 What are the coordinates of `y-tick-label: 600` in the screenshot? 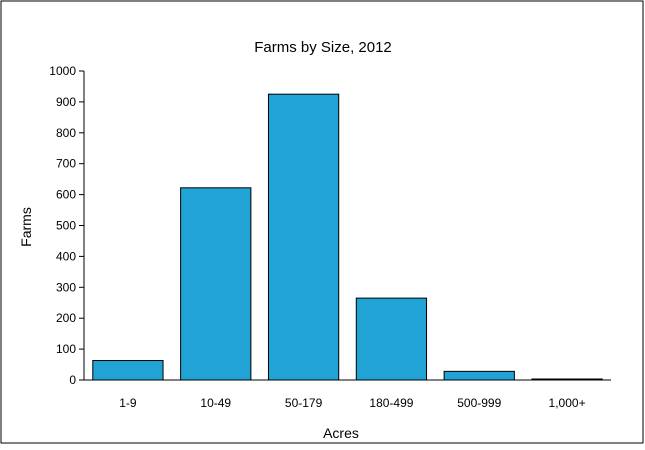 It's located at (66, 195).